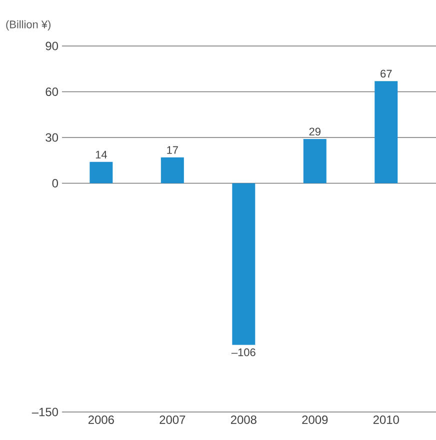 The width and height of the screenshot is (436, 440). What do you see at coordinates (243, 352) in the screenshot?
I see `data-label: –106` at bounding box center [243, 352].